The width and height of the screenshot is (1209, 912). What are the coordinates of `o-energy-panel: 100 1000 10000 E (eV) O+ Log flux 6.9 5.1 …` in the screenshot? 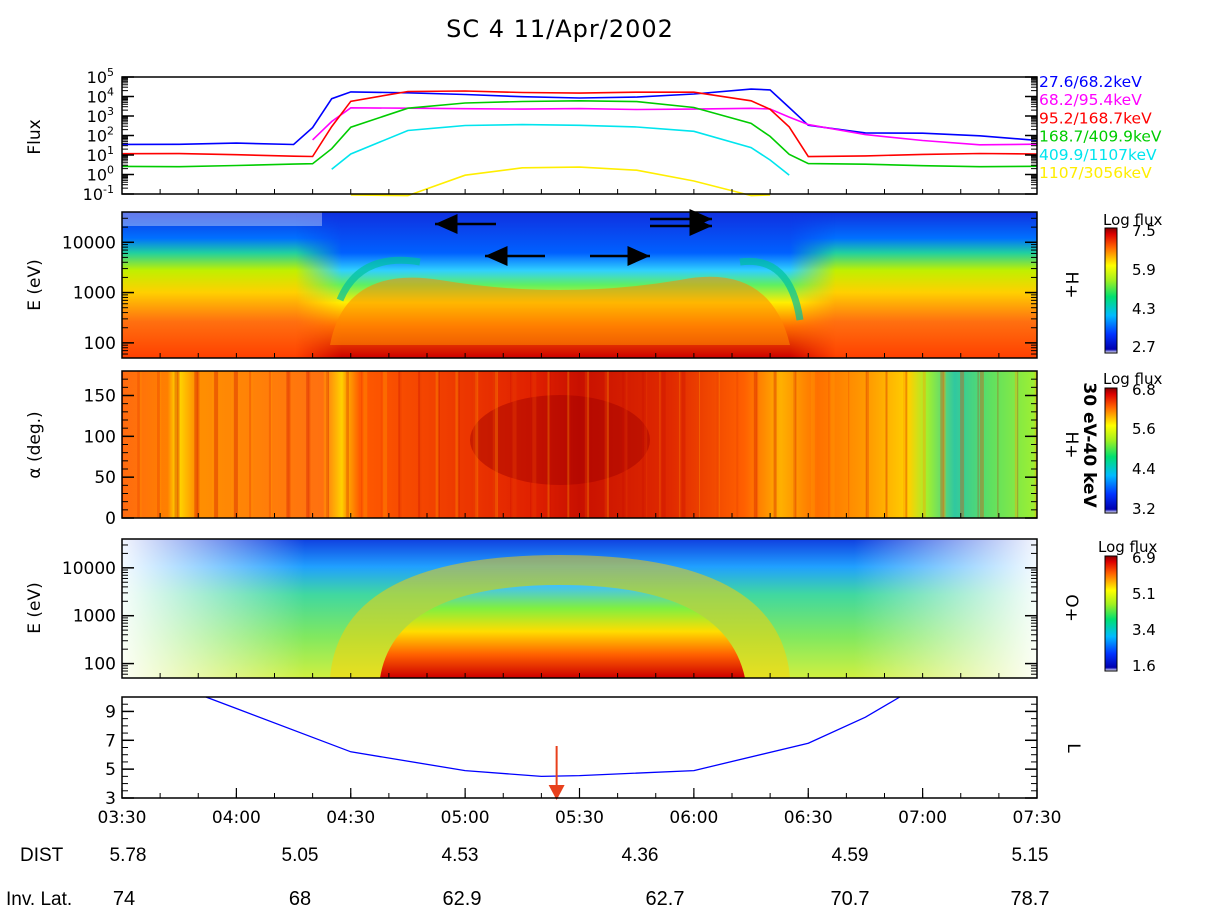 It's located at (591, 608).